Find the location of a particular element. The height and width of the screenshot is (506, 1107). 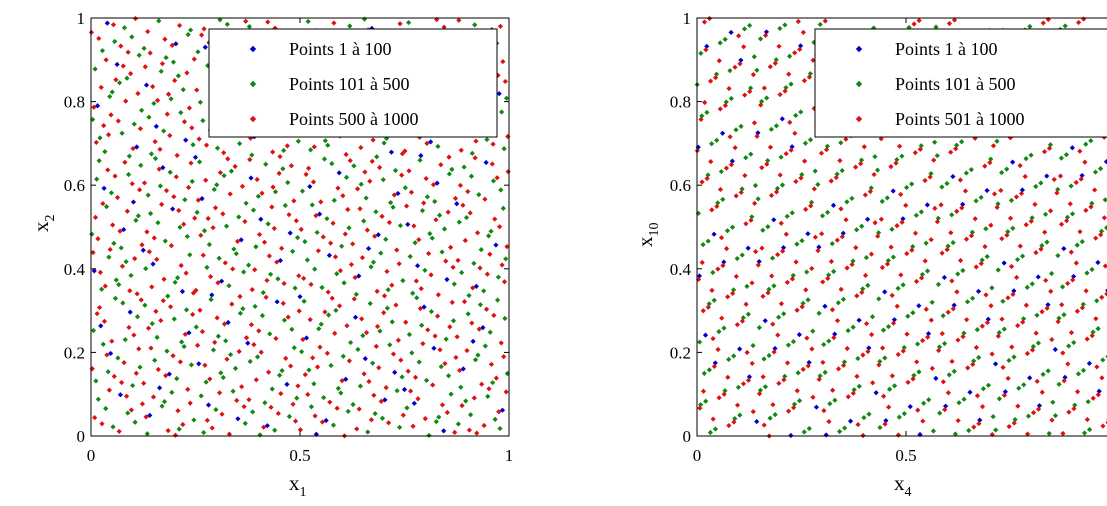

y-tick-label: 0.4 is located at coordinates (75, 269).